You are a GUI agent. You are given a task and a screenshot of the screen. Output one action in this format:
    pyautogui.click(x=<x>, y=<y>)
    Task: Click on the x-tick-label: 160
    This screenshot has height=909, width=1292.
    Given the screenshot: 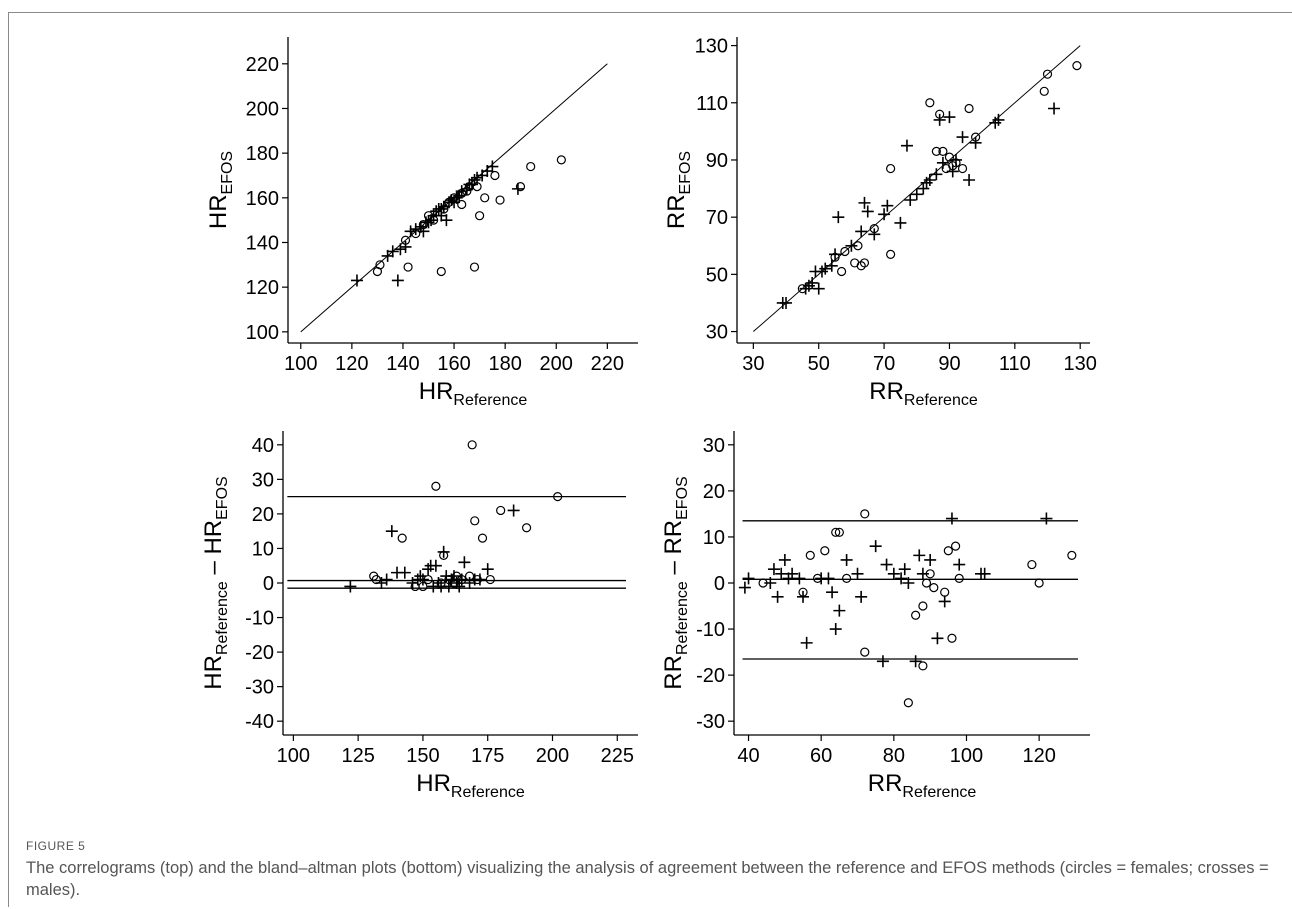 What is the action you would take?
    pyautogui.click(x=453, y=364)
    